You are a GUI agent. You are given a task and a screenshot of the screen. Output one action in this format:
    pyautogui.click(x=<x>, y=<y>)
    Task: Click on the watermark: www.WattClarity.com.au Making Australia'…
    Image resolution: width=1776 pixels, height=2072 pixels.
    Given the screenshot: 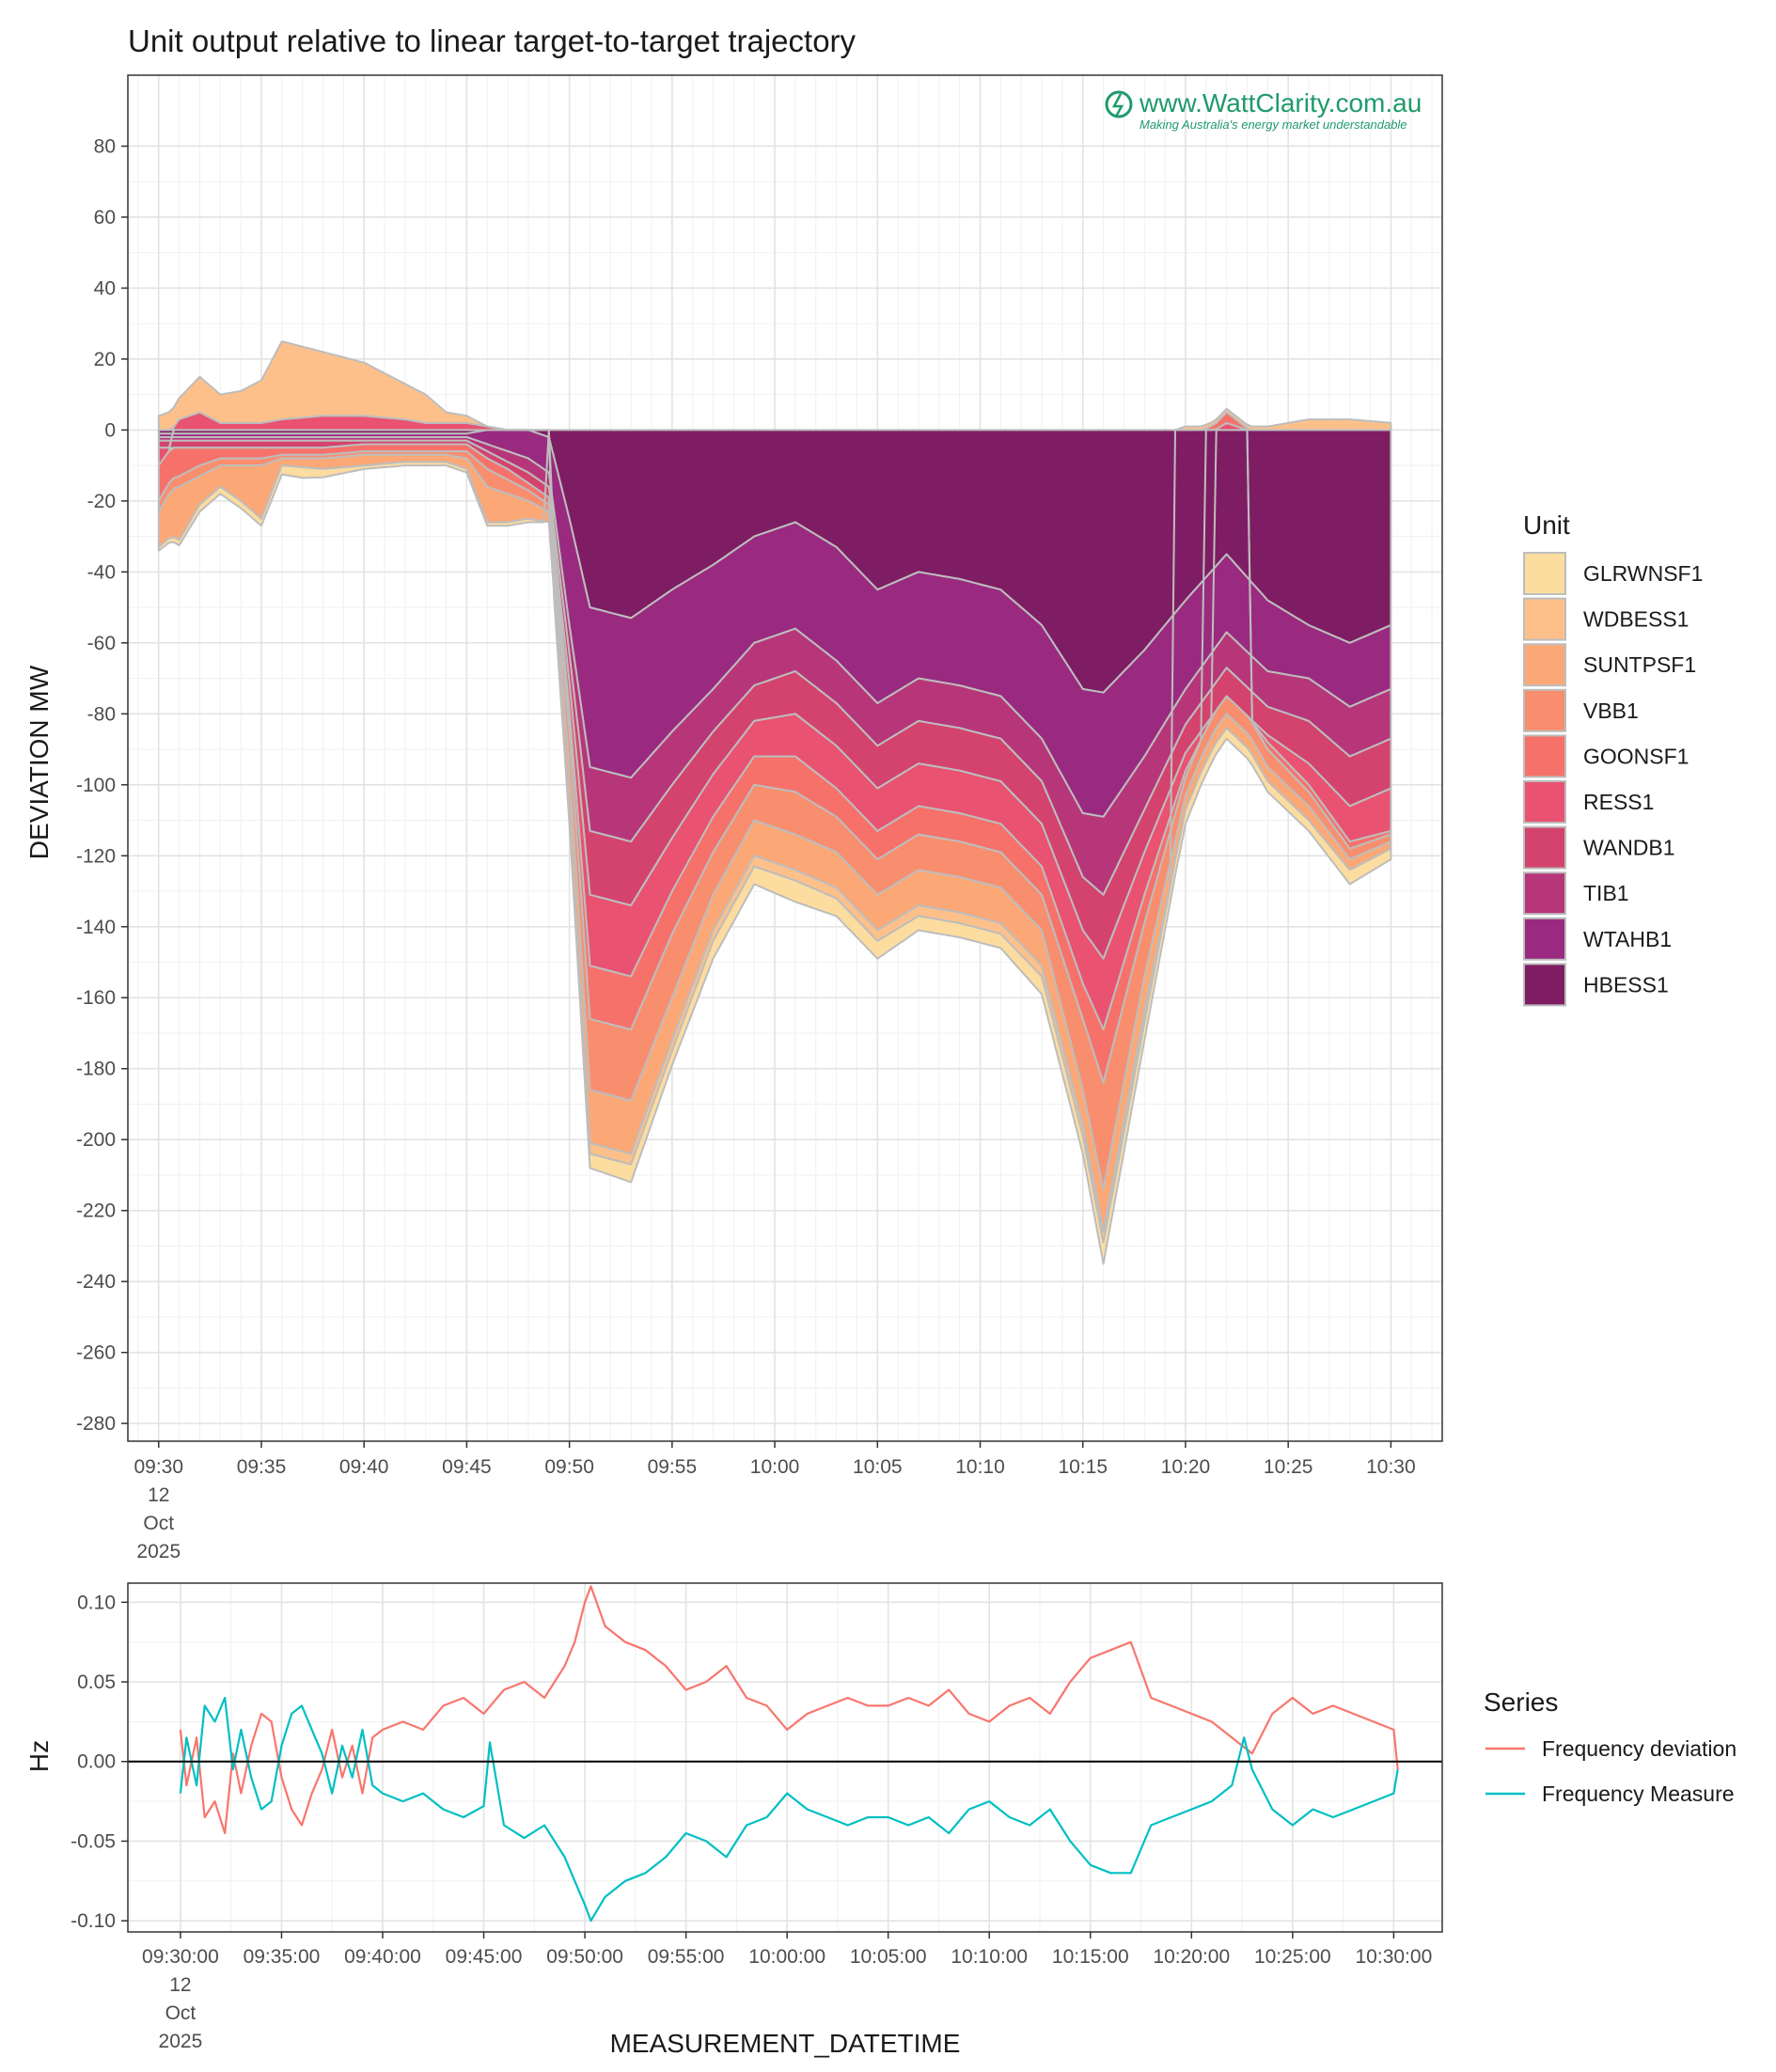 What is the action you would take?
    pyautogui.click(x=1263, y=110)
    